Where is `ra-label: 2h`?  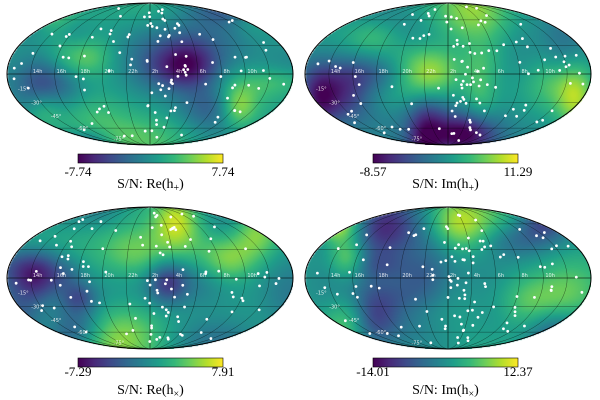 ra-label: 2h is located at coordinates (453, 276).